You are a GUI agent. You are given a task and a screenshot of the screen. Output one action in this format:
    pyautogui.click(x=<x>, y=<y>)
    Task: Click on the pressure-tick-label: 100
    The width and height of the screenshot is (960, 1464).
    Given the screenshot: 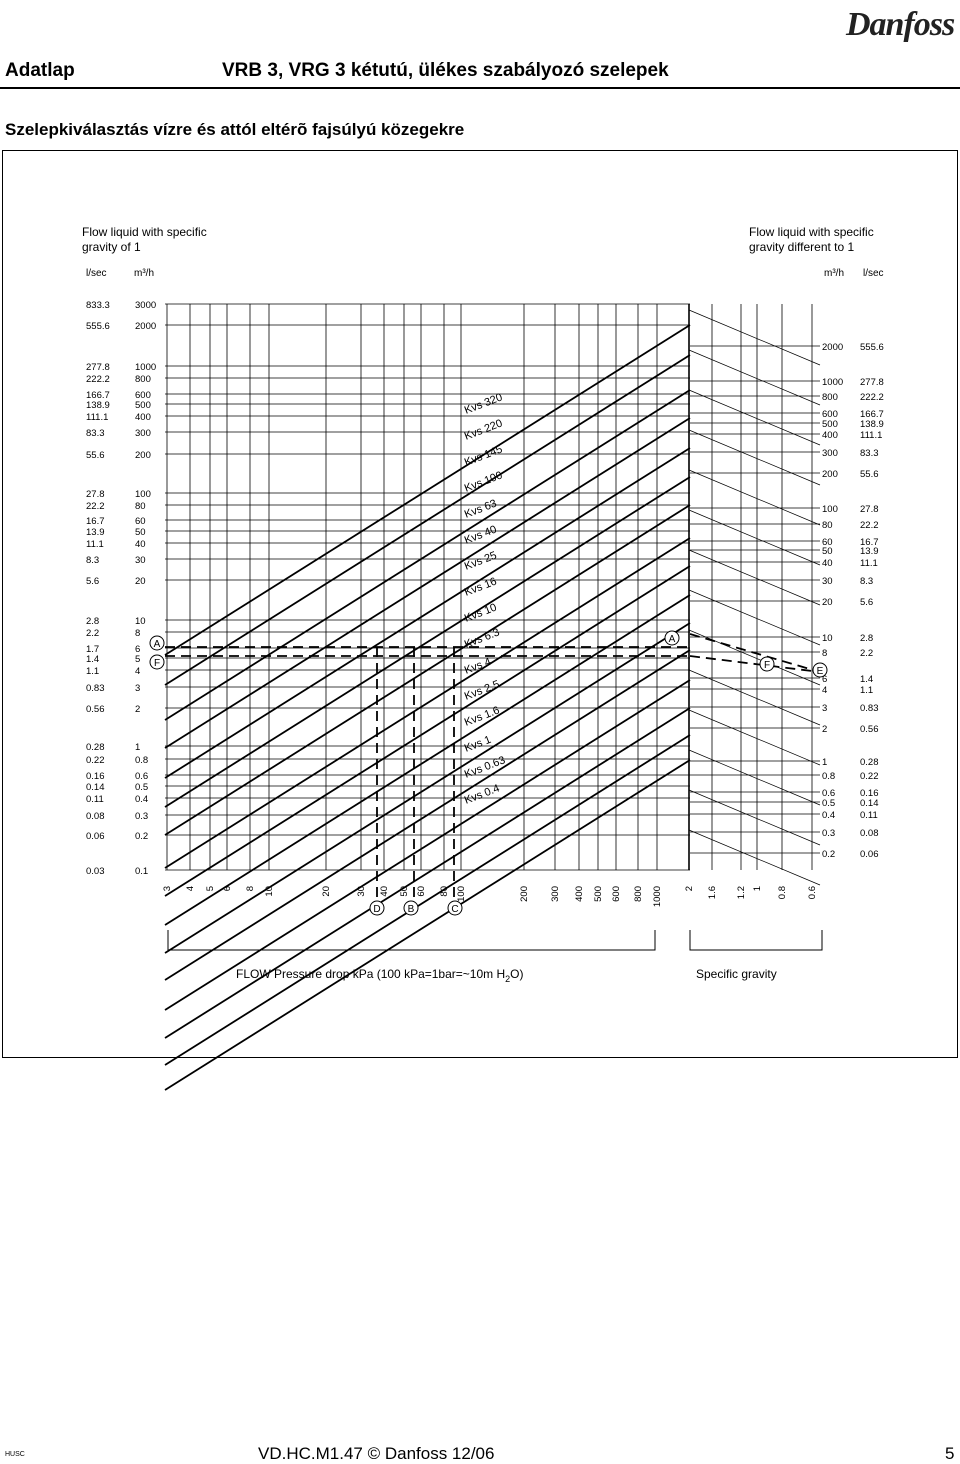 What is the action you would take?
    pyautogui.click(x=461, y=894)
    